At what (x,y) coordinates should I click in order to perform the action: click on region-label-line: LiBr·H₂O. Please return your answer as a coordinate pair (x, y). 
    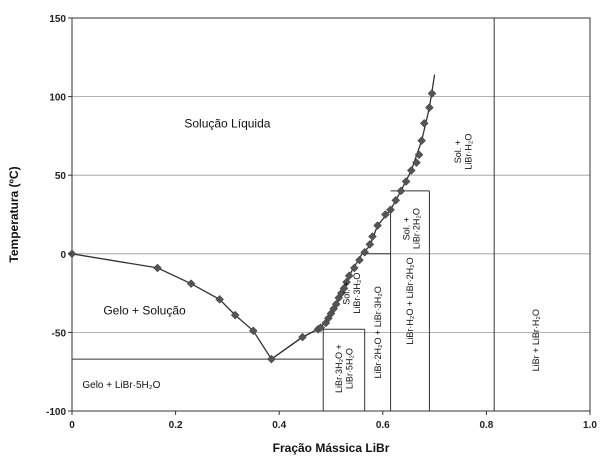
    Looking at the image, I should click on (468, 152).